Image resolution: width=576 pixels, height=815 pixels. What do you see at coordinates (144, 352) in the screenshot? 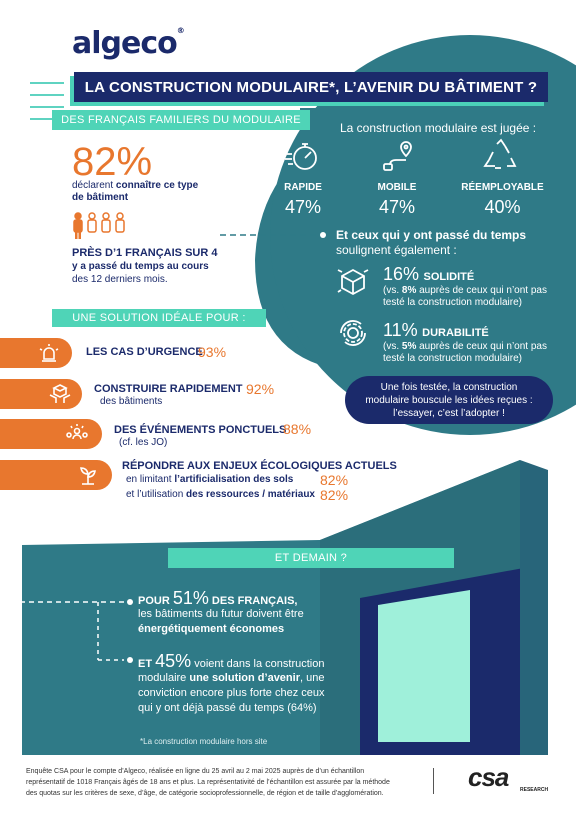
I see `urgence-text: LES CAS D’URGENCE` at bounding box center [144, 352].